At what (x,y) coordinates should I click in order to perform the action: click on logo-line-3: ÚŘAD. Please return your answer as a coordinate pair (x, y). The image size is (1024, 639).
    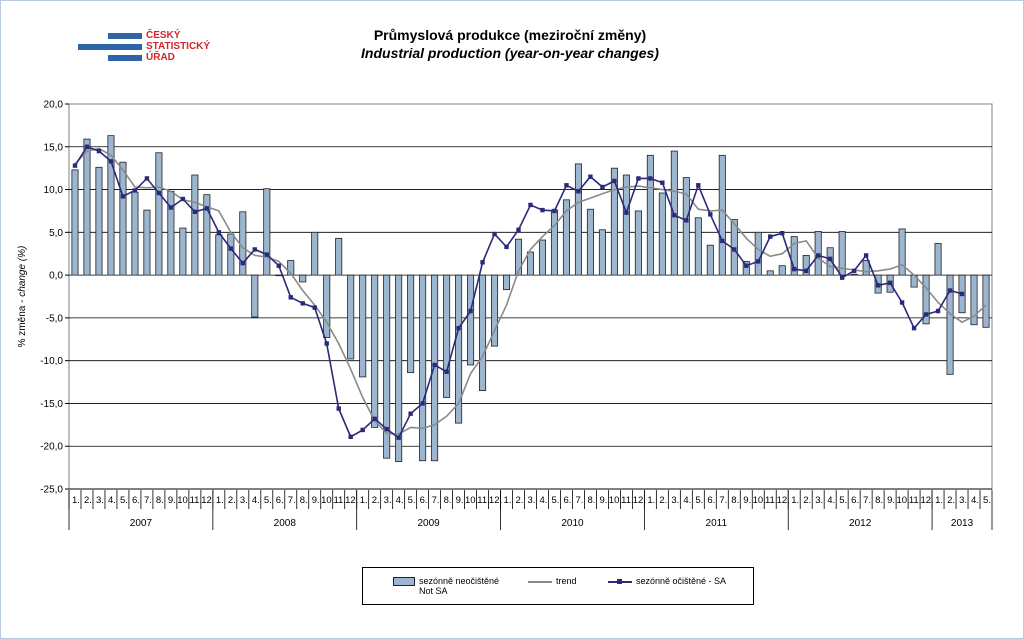
    Looking at the image, I should click on (160, 57).